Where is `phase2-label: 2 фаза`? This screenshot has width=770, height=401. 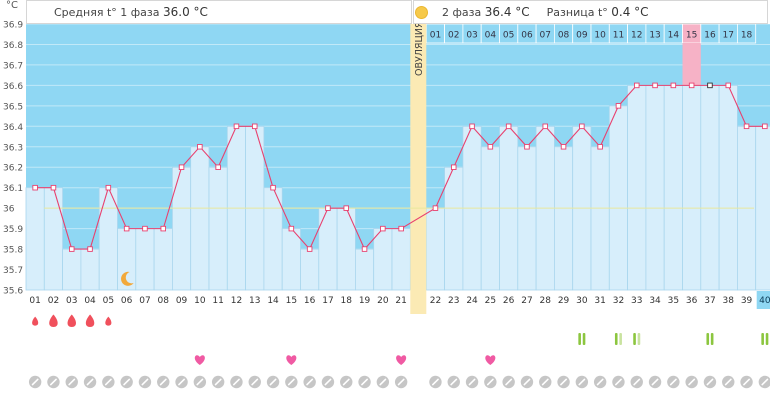
phase2-label: 2 фаза is located at coordinates (462, 12).